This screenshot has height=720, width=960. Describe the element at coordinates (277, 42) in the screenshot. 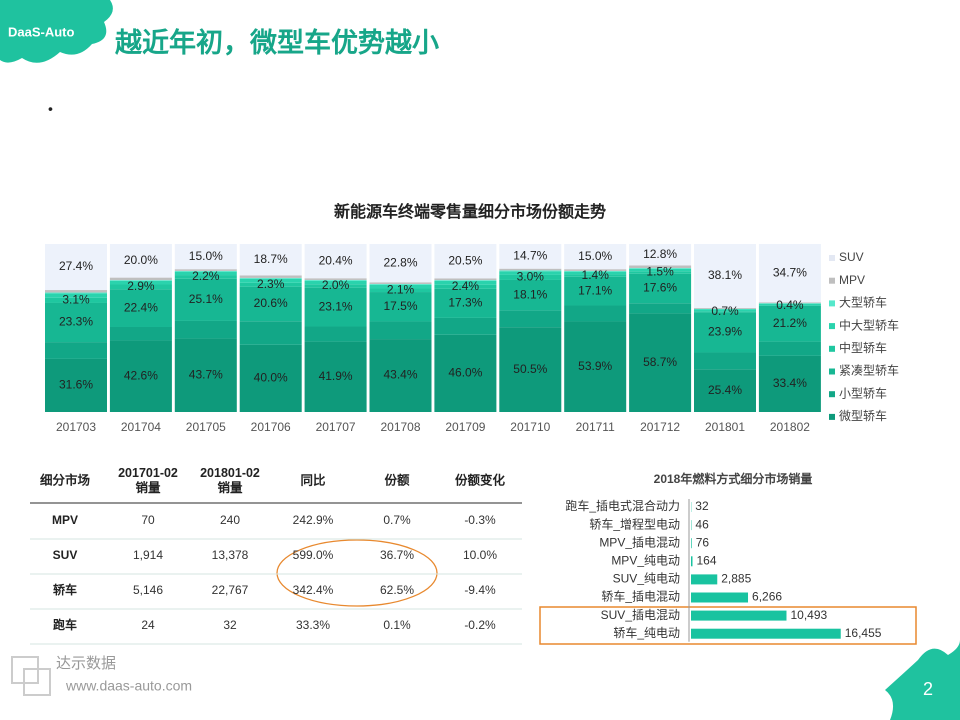

I see `slide-title: 越近年初，微型车优势越小` at that location.